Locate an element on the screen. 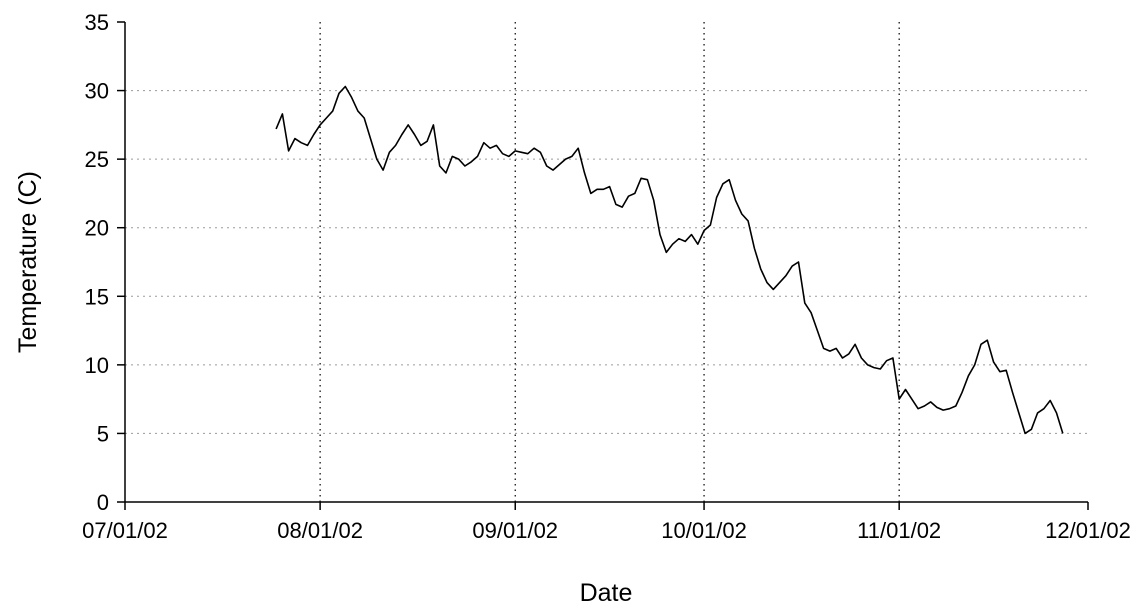 Image resolution: width=1148 pixels, height=612 pixels. y-tick-label: 10 is located at coordinates (97, 365).